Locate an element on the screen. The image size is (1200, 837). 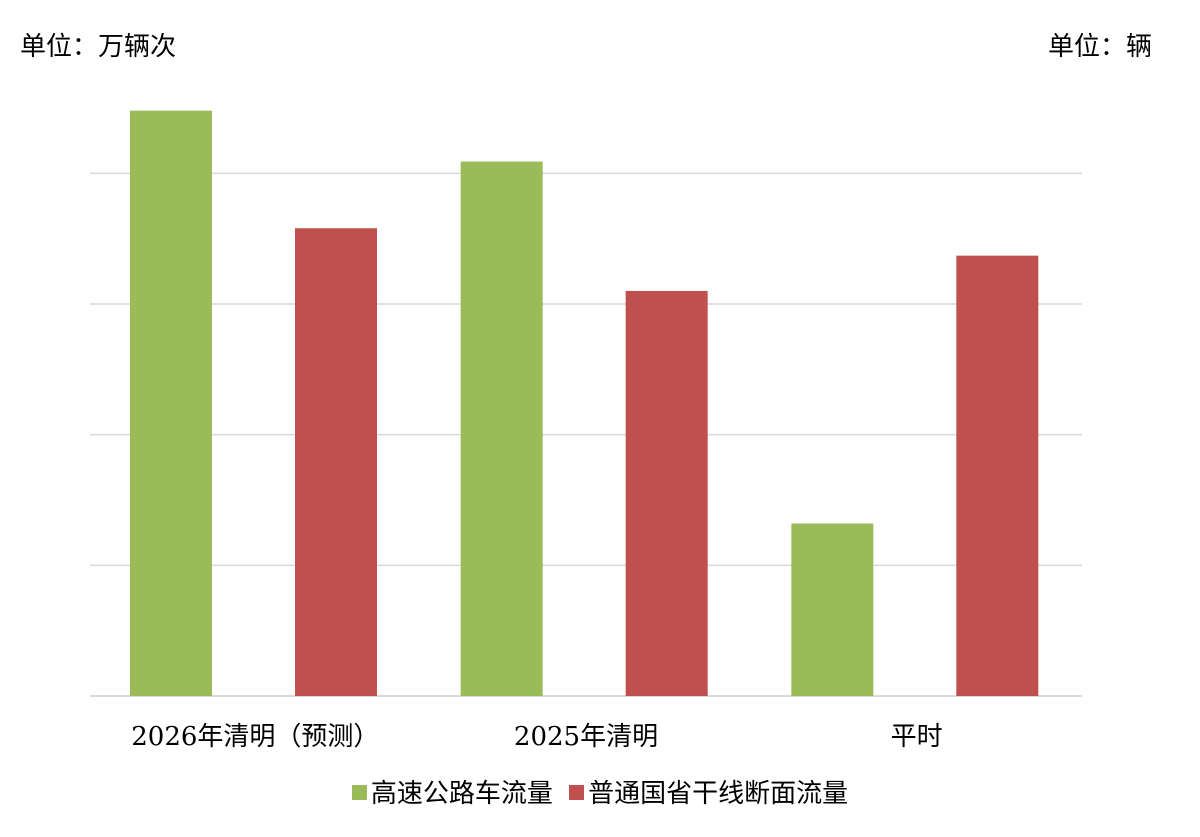
legend-label-highway: 高速公路车流量 is located at coordinates (461, 794).